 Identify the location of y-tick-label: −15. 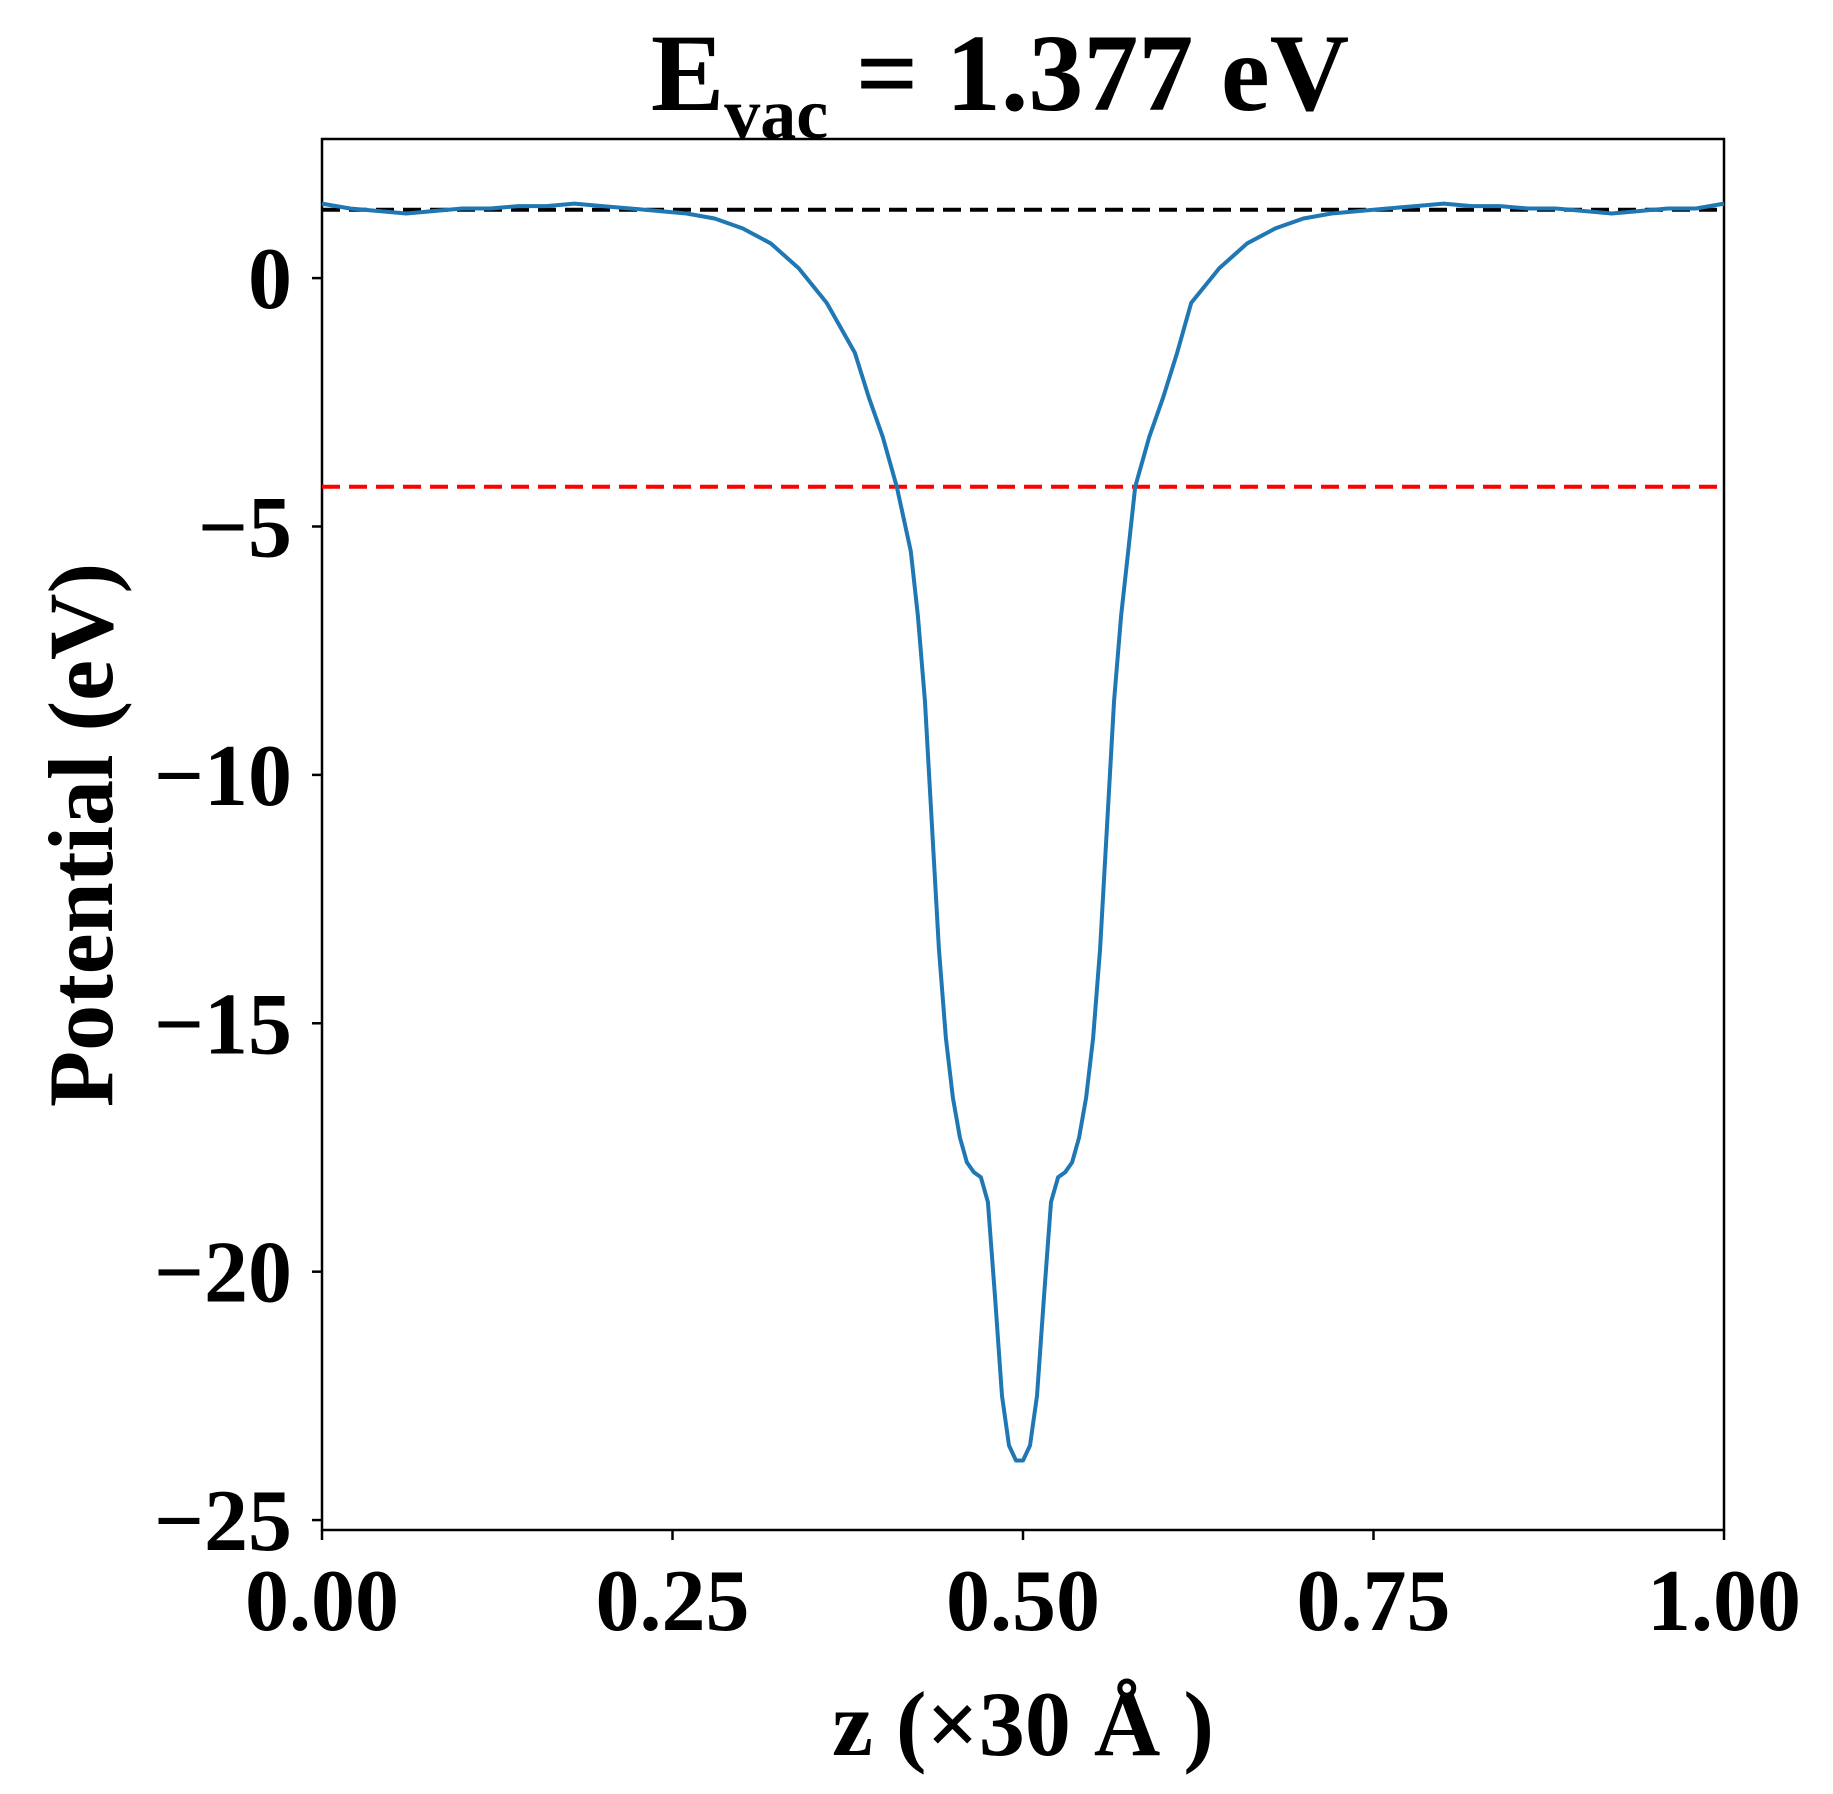
(223, 1024).